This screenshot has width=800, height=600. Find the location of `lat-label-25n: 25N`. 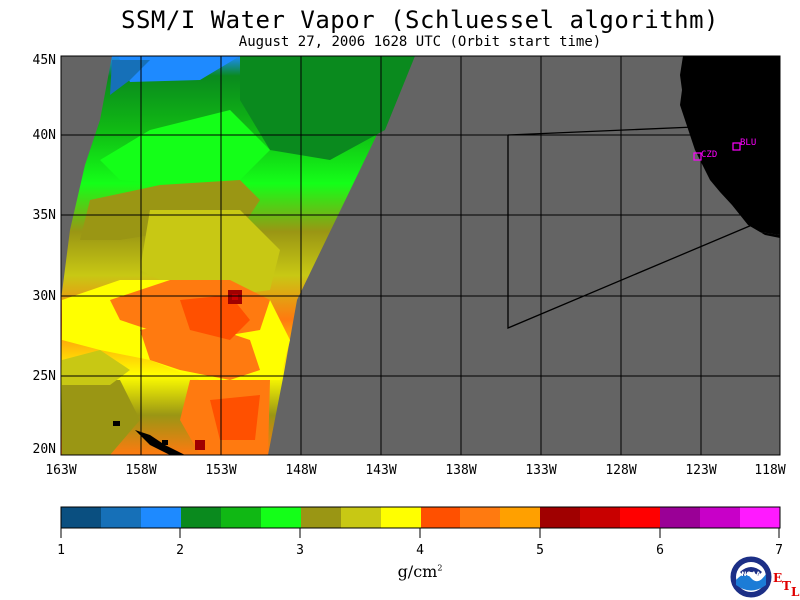

lat-label-25n: 25N is located at coordinates (44, 376).